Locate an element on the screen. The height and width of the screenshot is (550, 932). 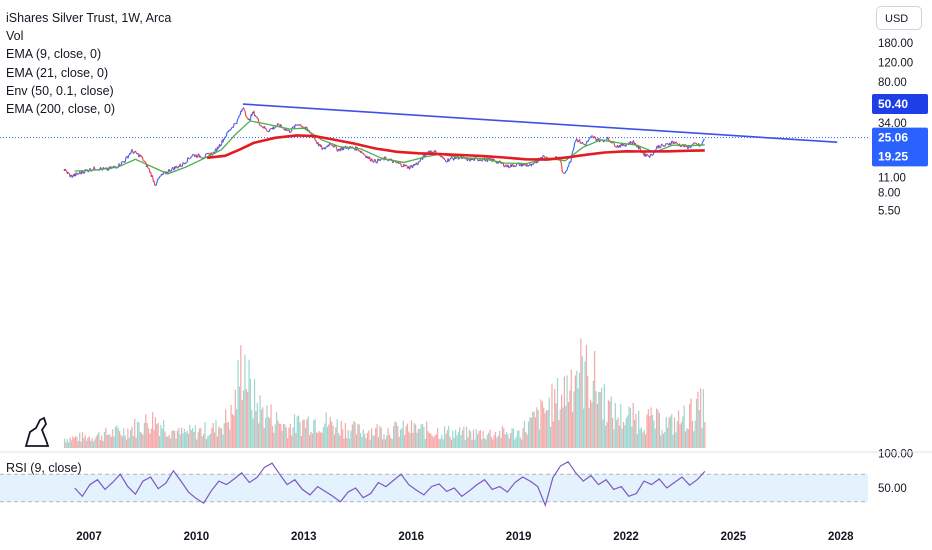
legend-vol: Vol is located at coordinates (15, 36).